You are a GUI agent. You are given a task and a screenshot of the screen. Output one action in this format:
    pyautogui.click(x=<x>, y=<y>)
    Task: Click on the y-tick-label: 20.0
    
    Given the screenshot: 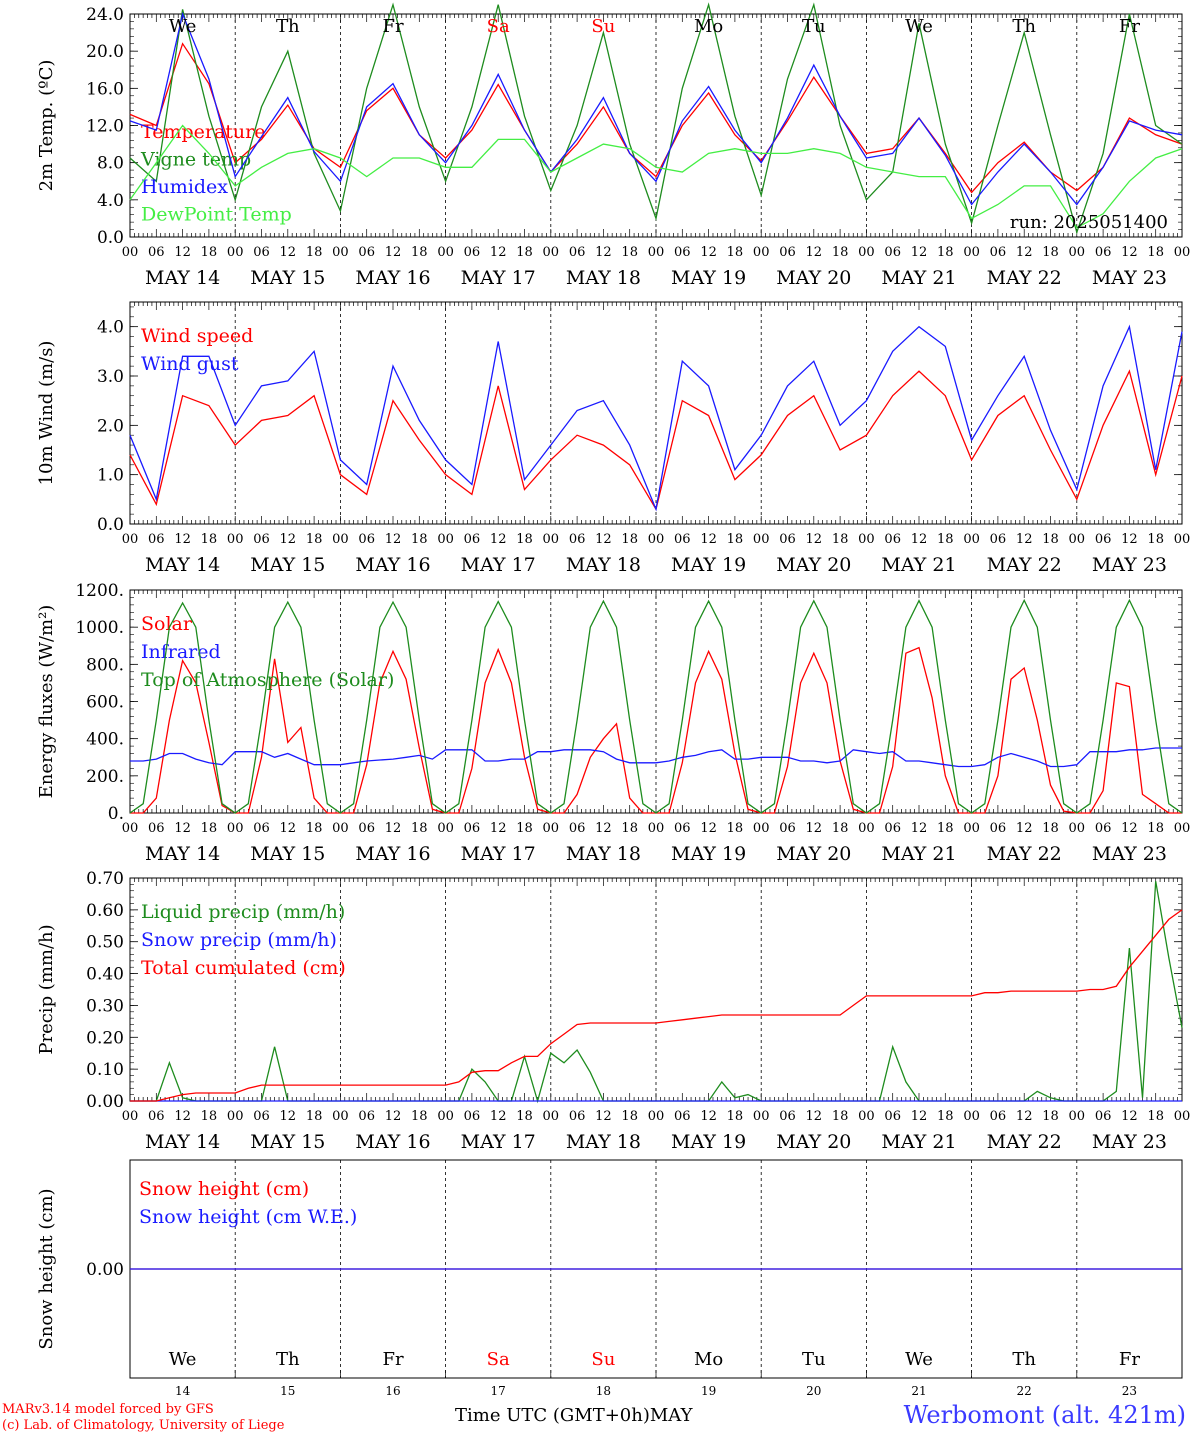 What is the action you would take?
    pyautogui.click(x=105, y=52)
    